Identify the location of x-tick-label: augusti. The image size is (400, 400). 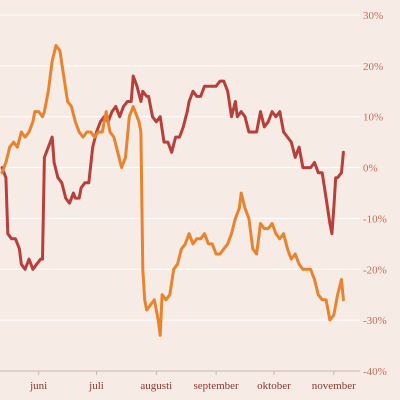
(156, 386).